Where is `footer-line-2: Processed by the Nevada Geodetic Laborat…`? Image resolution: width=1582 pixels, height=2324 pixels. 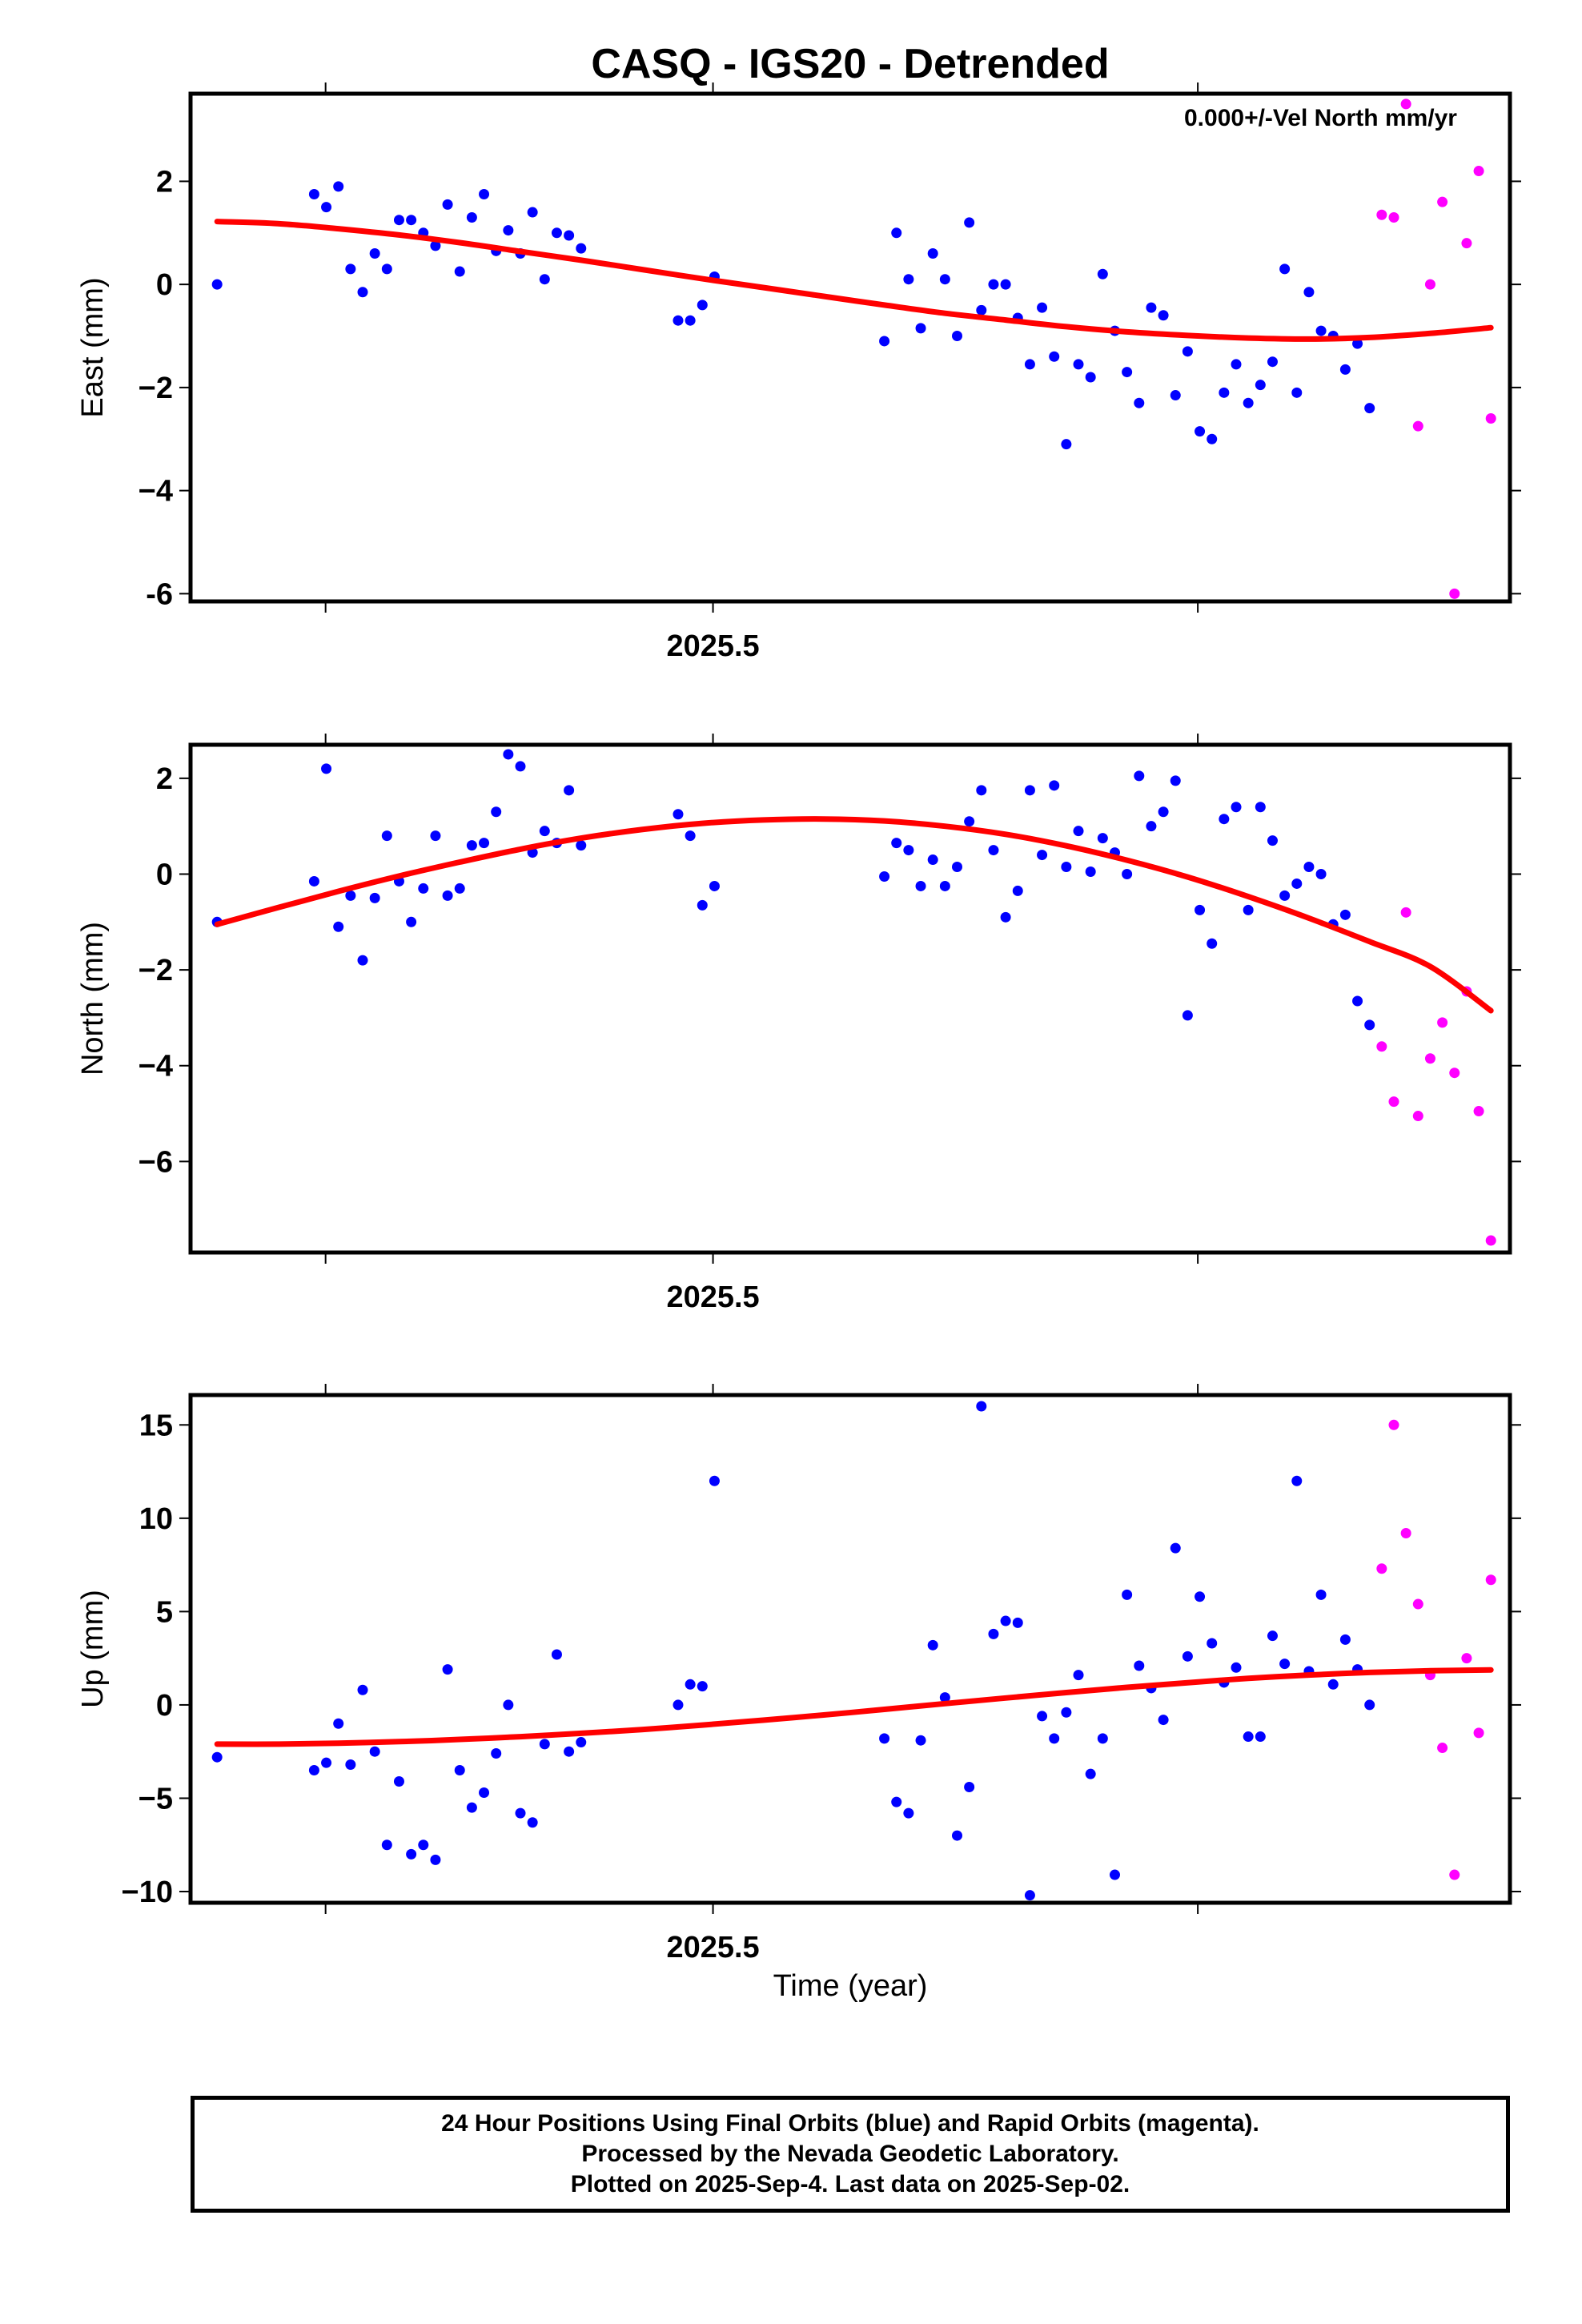
footer-line-2: Processed by the Nevada Geodetic Laborat… is located at coordinates (850, 2154).